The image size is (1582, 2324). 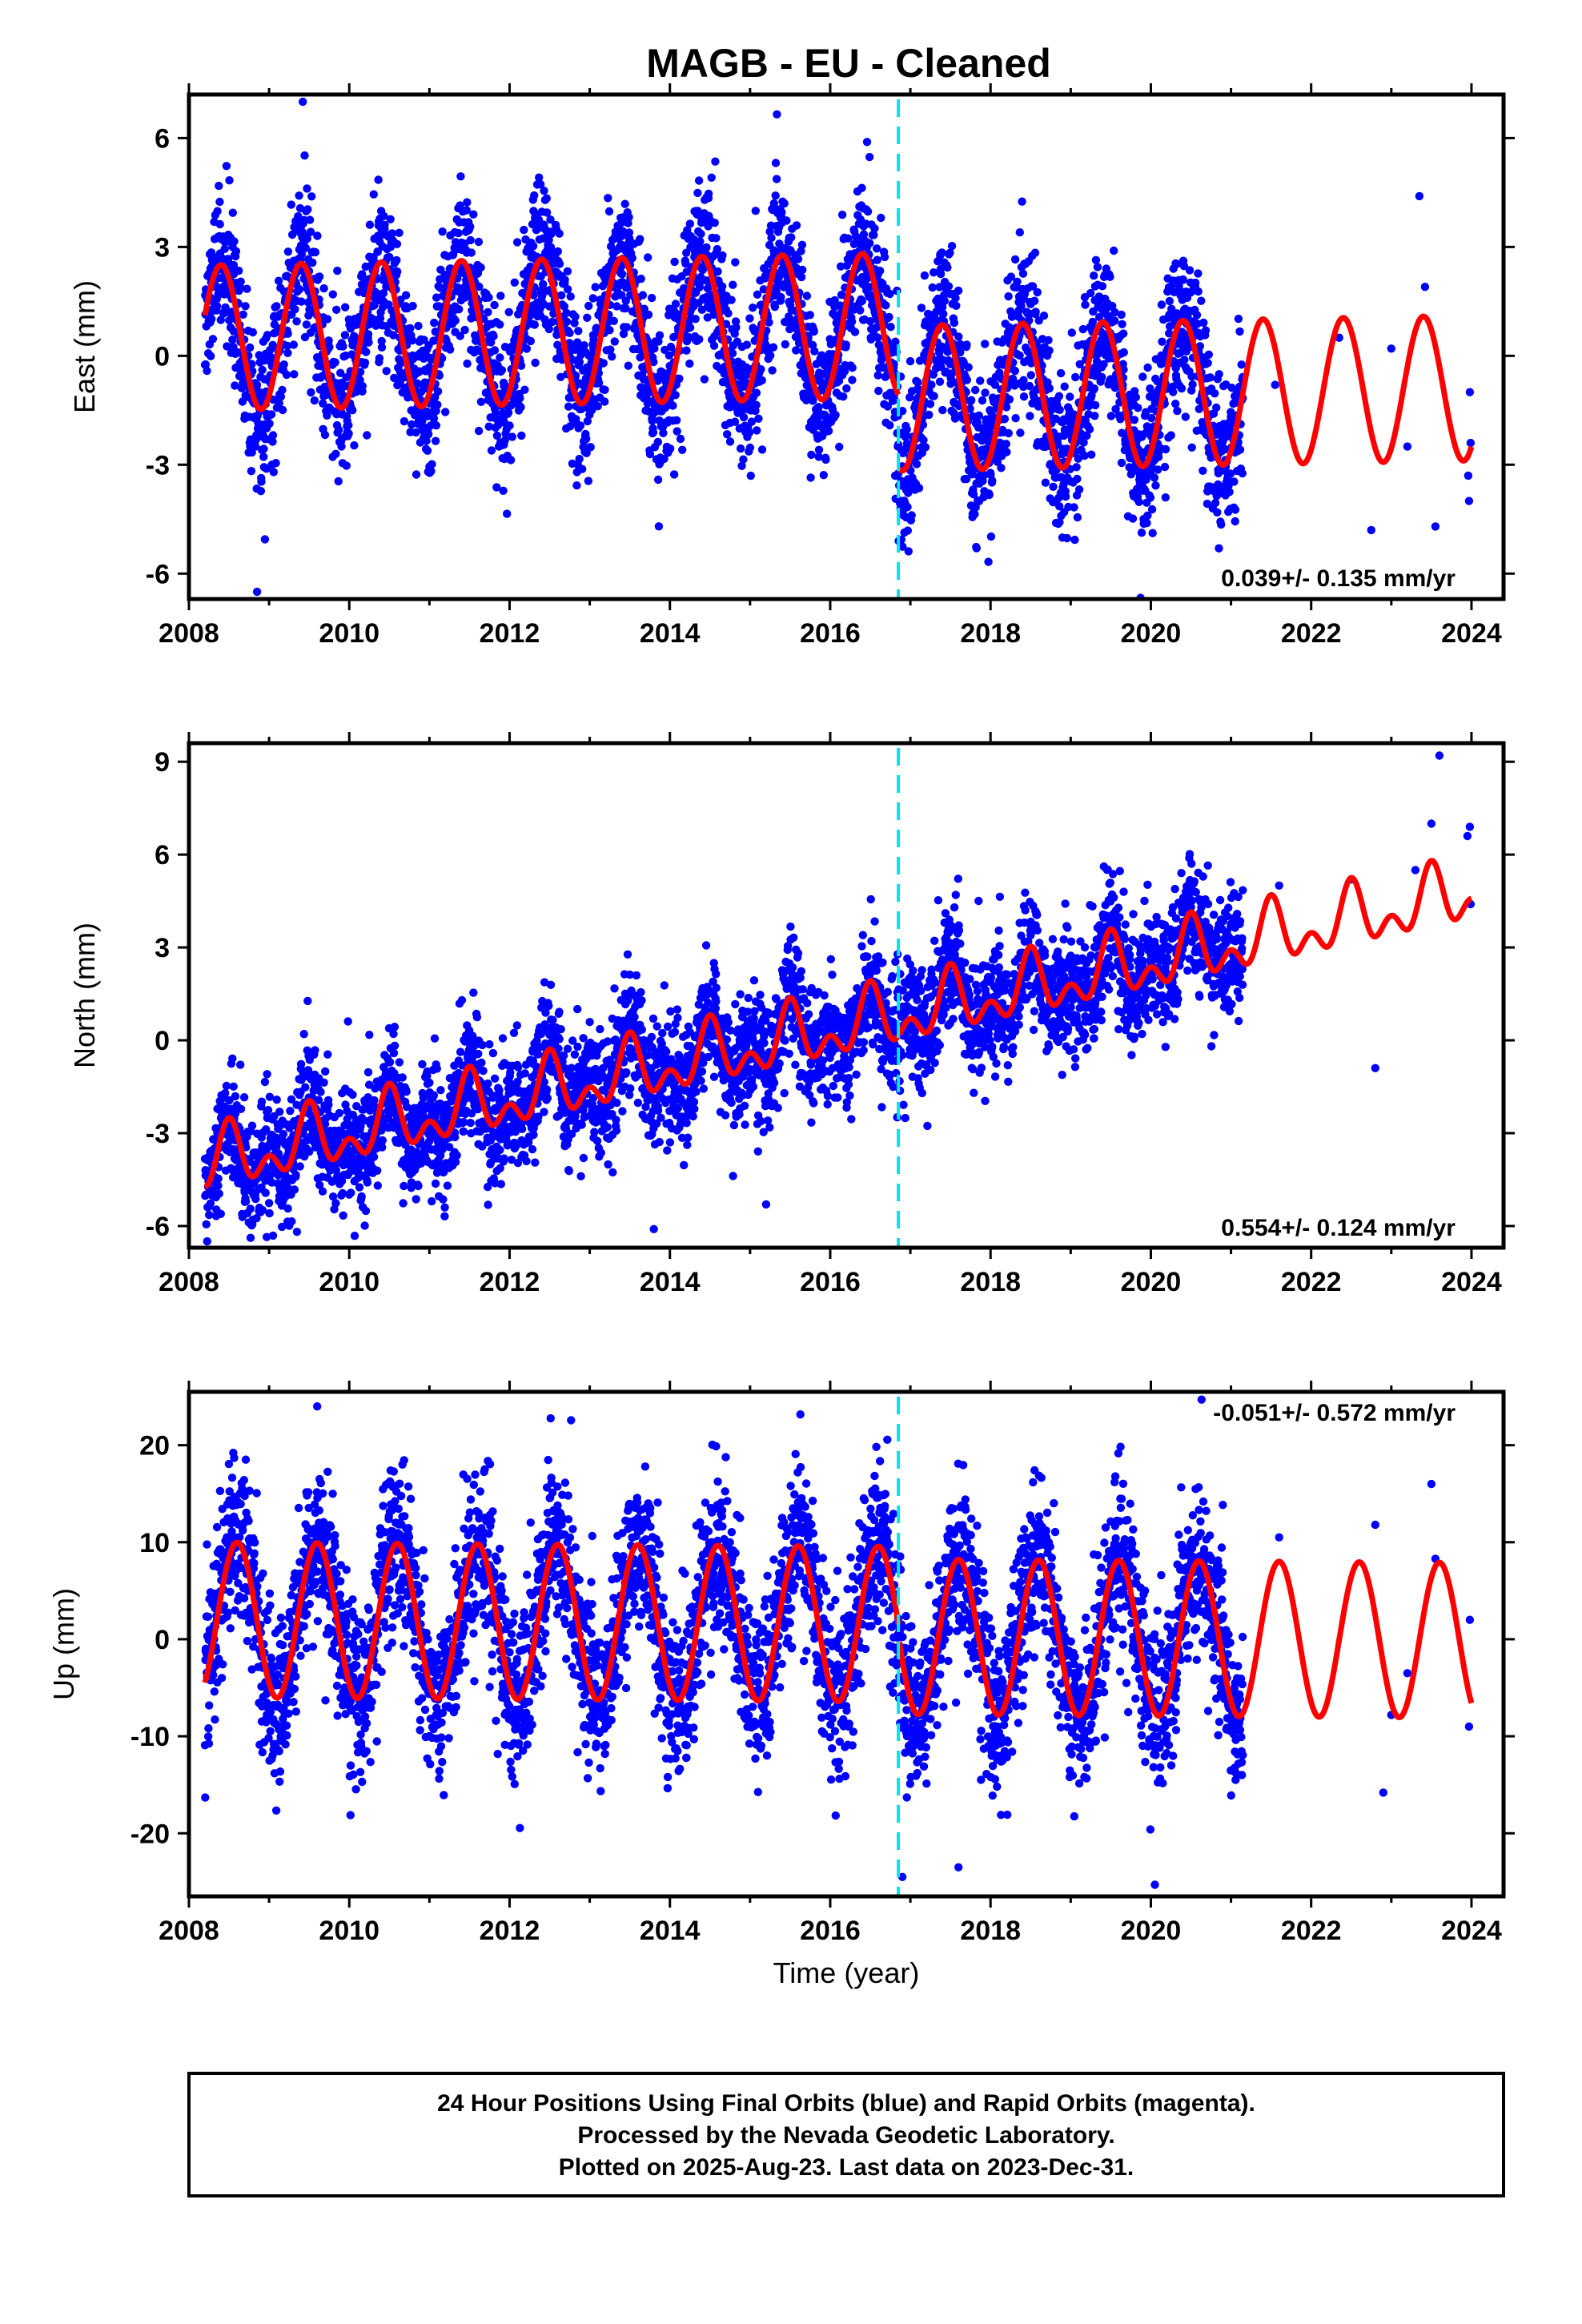 What do you see at coordinates (158, 465) in the screenshot?
I see `y-tick-label: -3` at bounding box center [158, 465].